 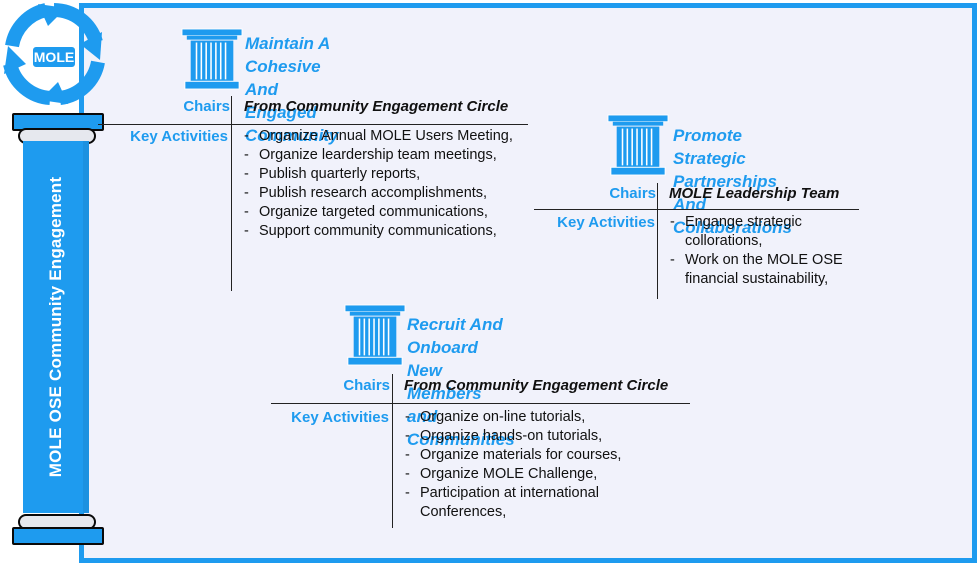 I want to click on list-item: Engange strategic collorations,, so click(x=764, y=232).